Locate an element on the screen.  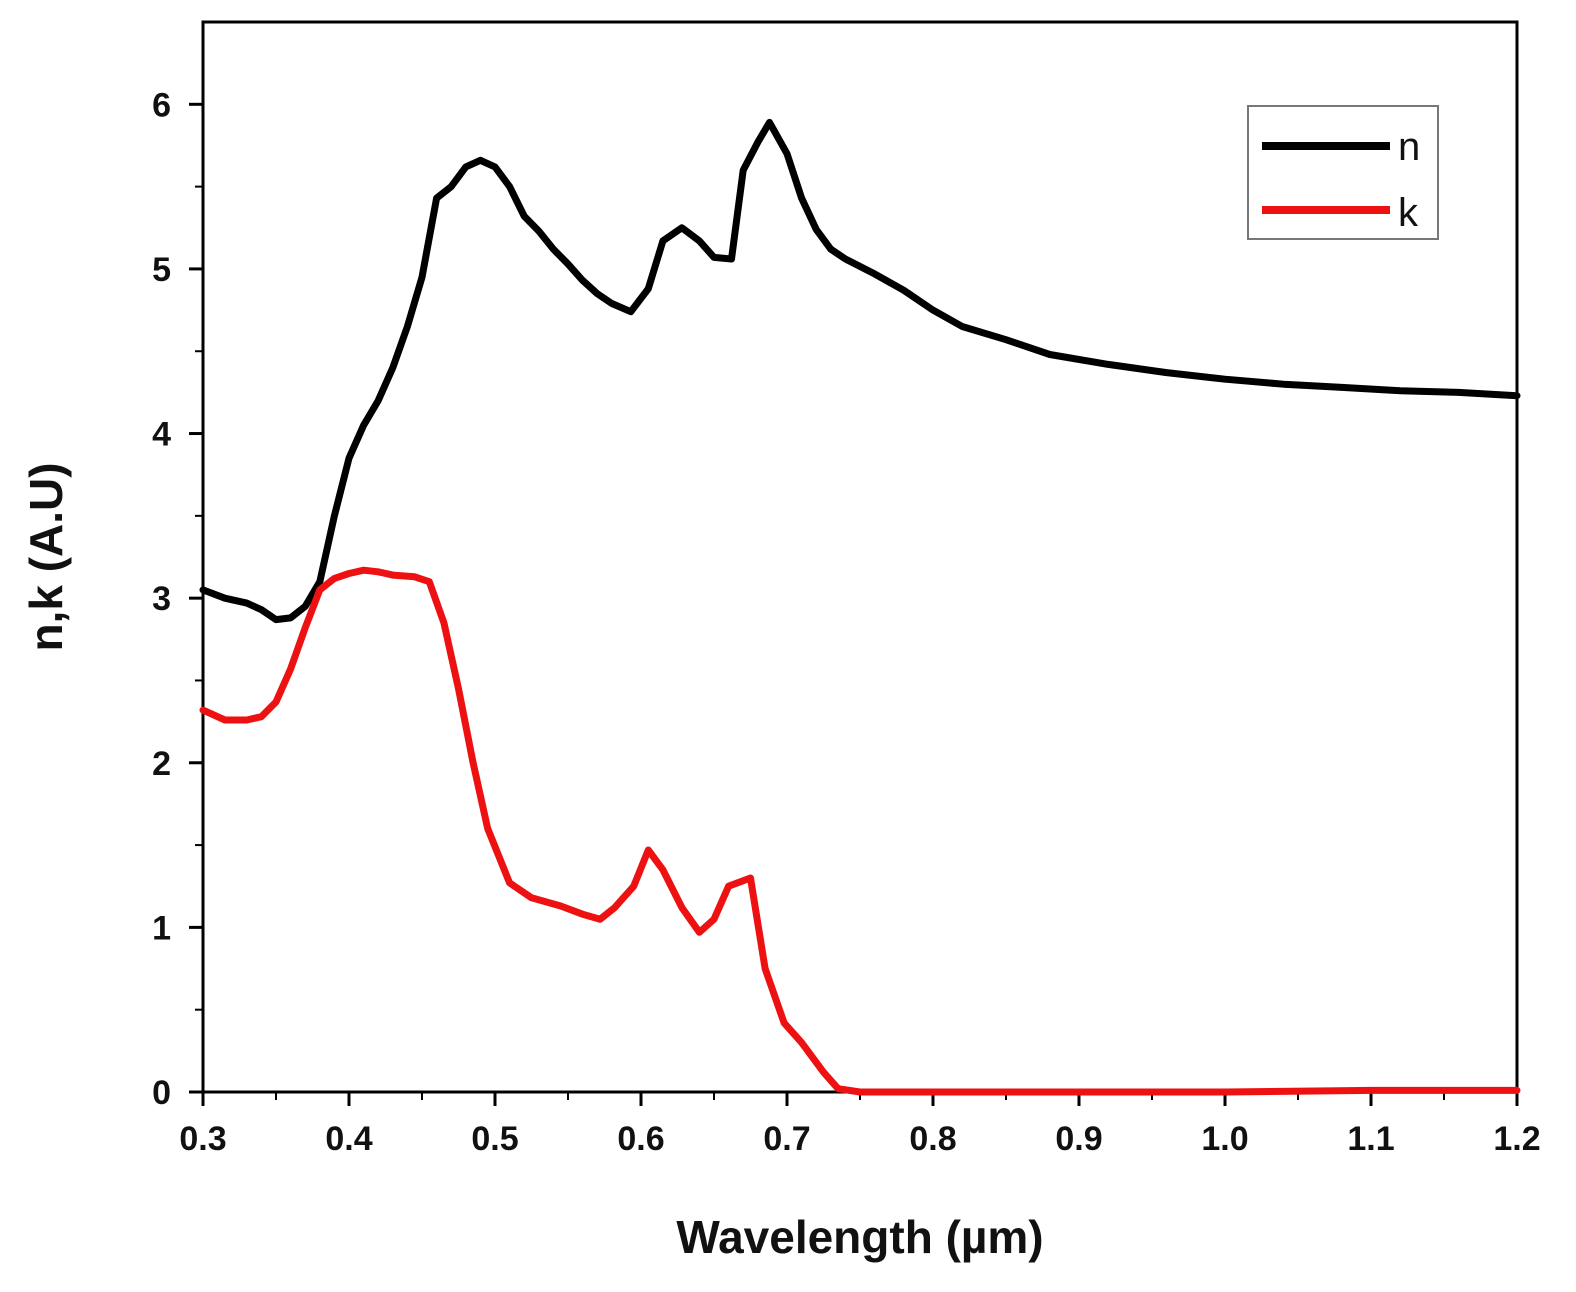
x-tick-label: 0.9 is located at coordinates (1078, 1139).